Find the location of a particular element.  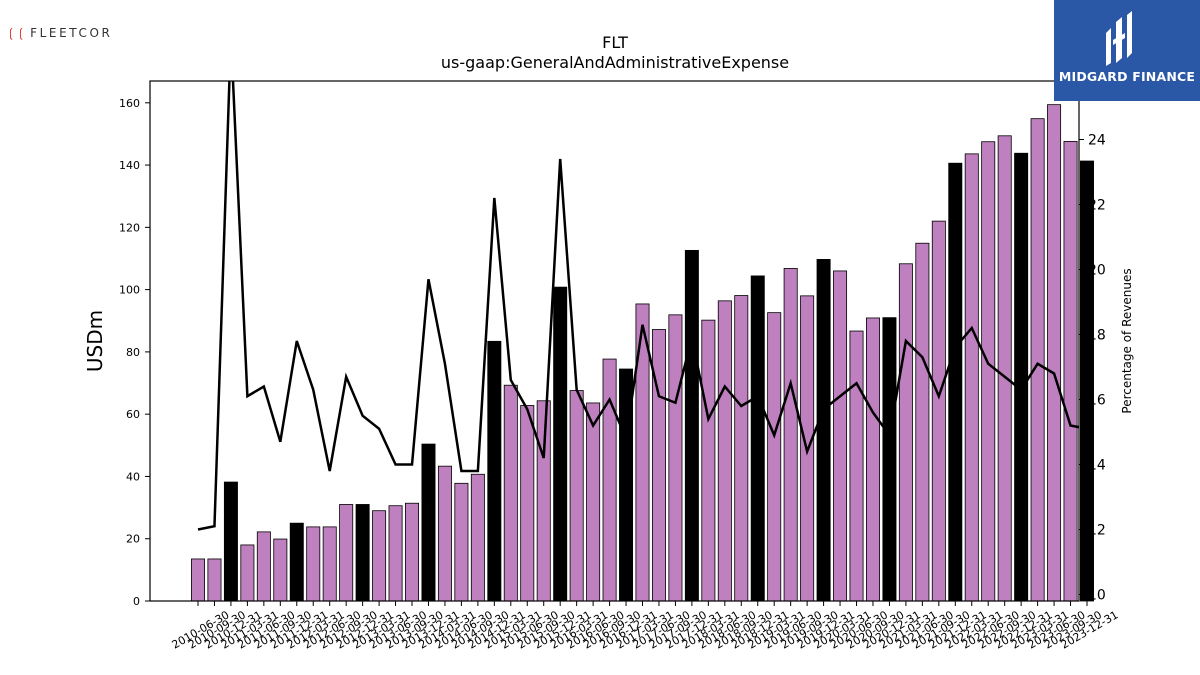

y-tick-label: 40 is located at coordinates (133, 476).